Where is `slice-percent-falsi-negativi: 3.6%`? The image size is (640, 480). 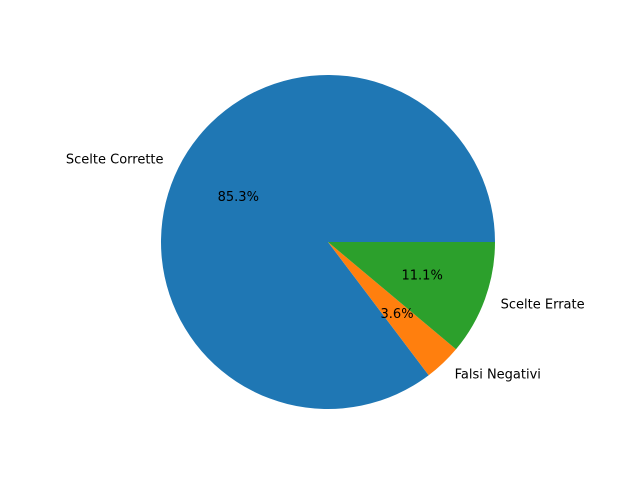 slice-percent-falsi-negativi: 3.6% is located at coordinates (397, 314).